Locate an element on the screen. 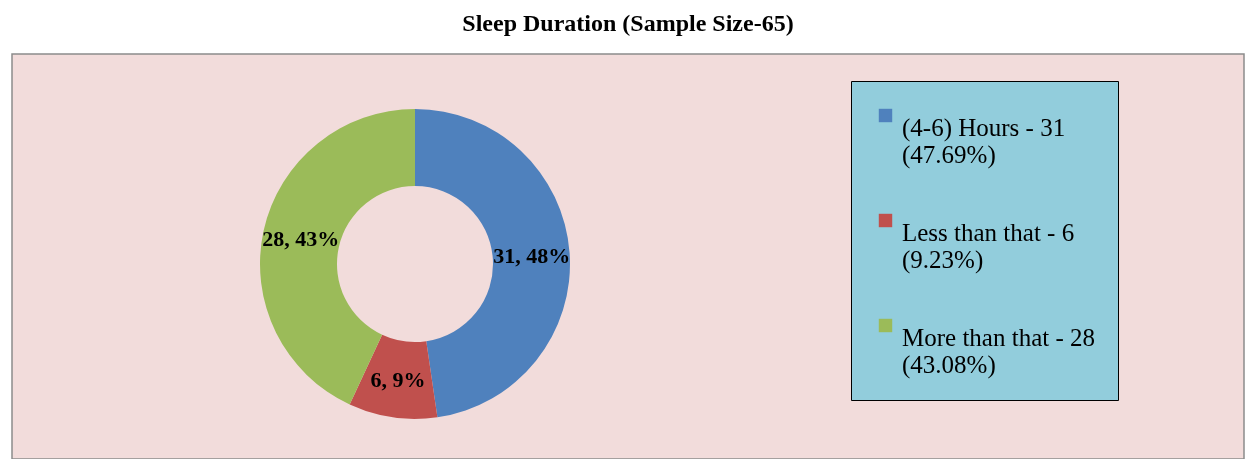 The image size is (1256, 476). legend-label: More than that - 28 (43.08%) is located at coordinates (999, 351).